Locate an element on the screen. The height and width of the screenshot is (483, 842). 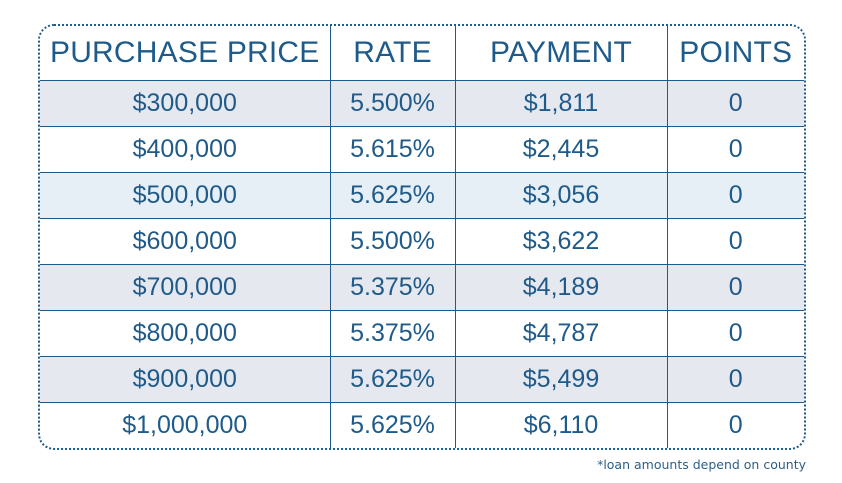
header-points: POINTS is located at coordinates (735, 53).